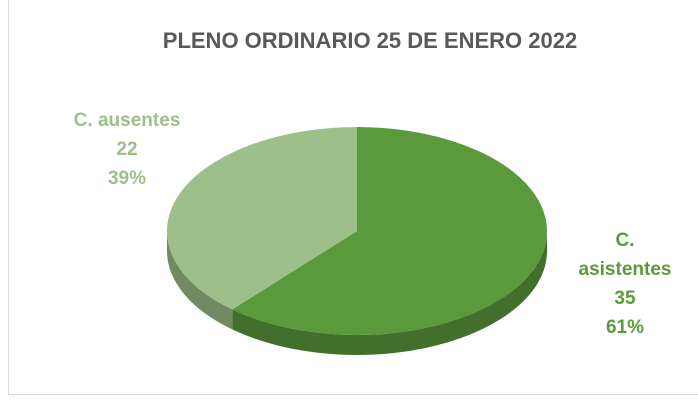  What do you see at coordinates (625, 327) in the screenshot?
I see `percent-label: 61%` at bounding box center [625, 327].